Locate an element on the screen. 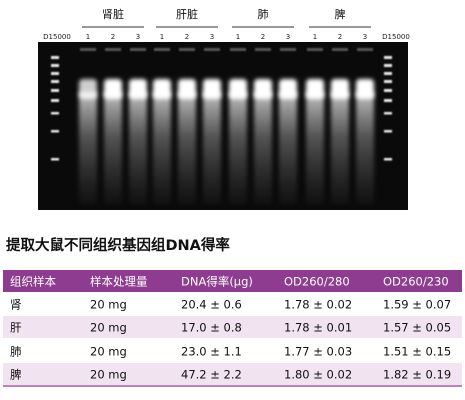  cell: 肺 is located at coordinates (16, 352).